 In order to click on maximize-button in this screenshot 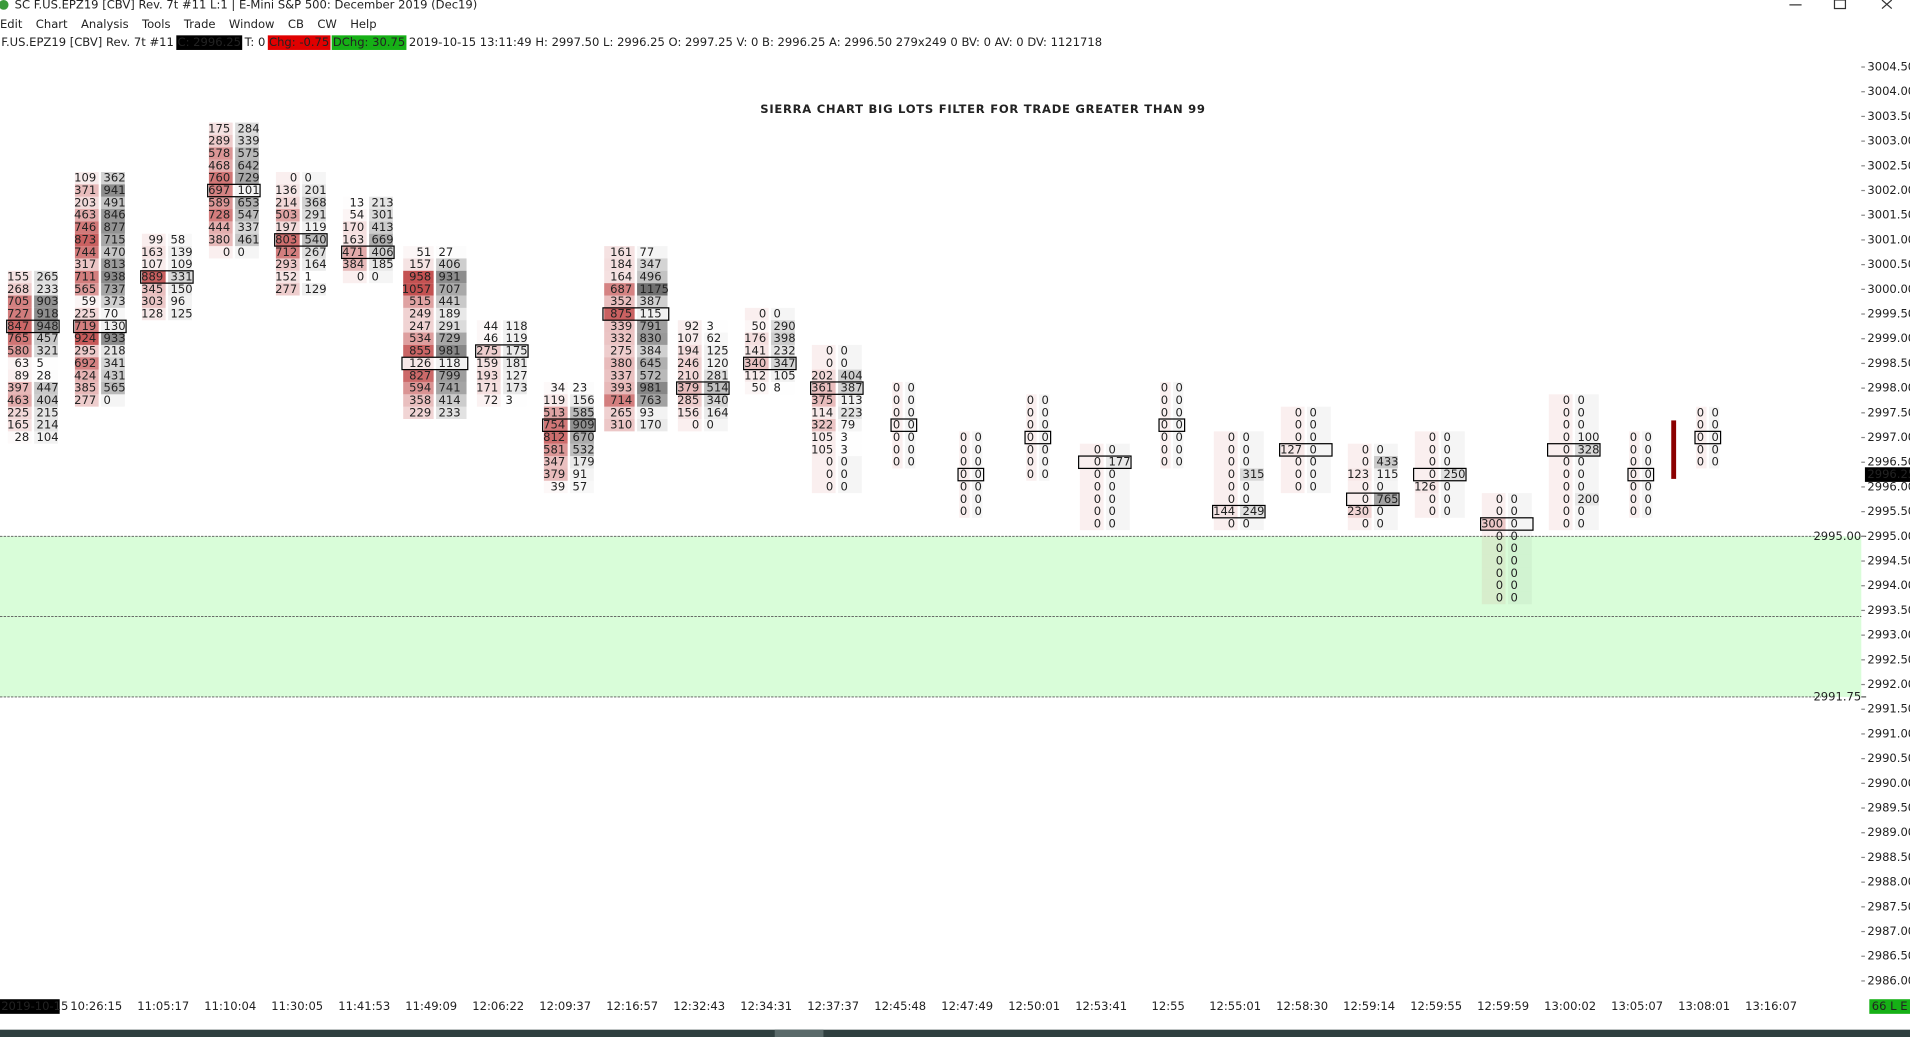, I will do `click(1840, 5)`.